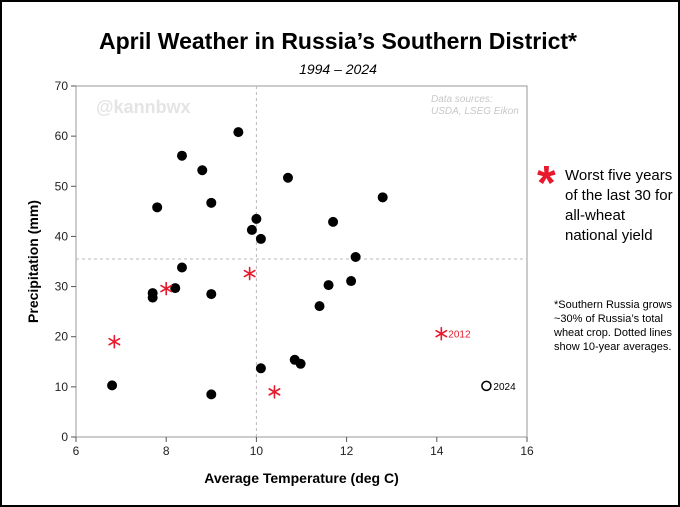 The height and width of the screenshot is (507, 680). I want to click on x-tick-label: 8, so click(166, 451).